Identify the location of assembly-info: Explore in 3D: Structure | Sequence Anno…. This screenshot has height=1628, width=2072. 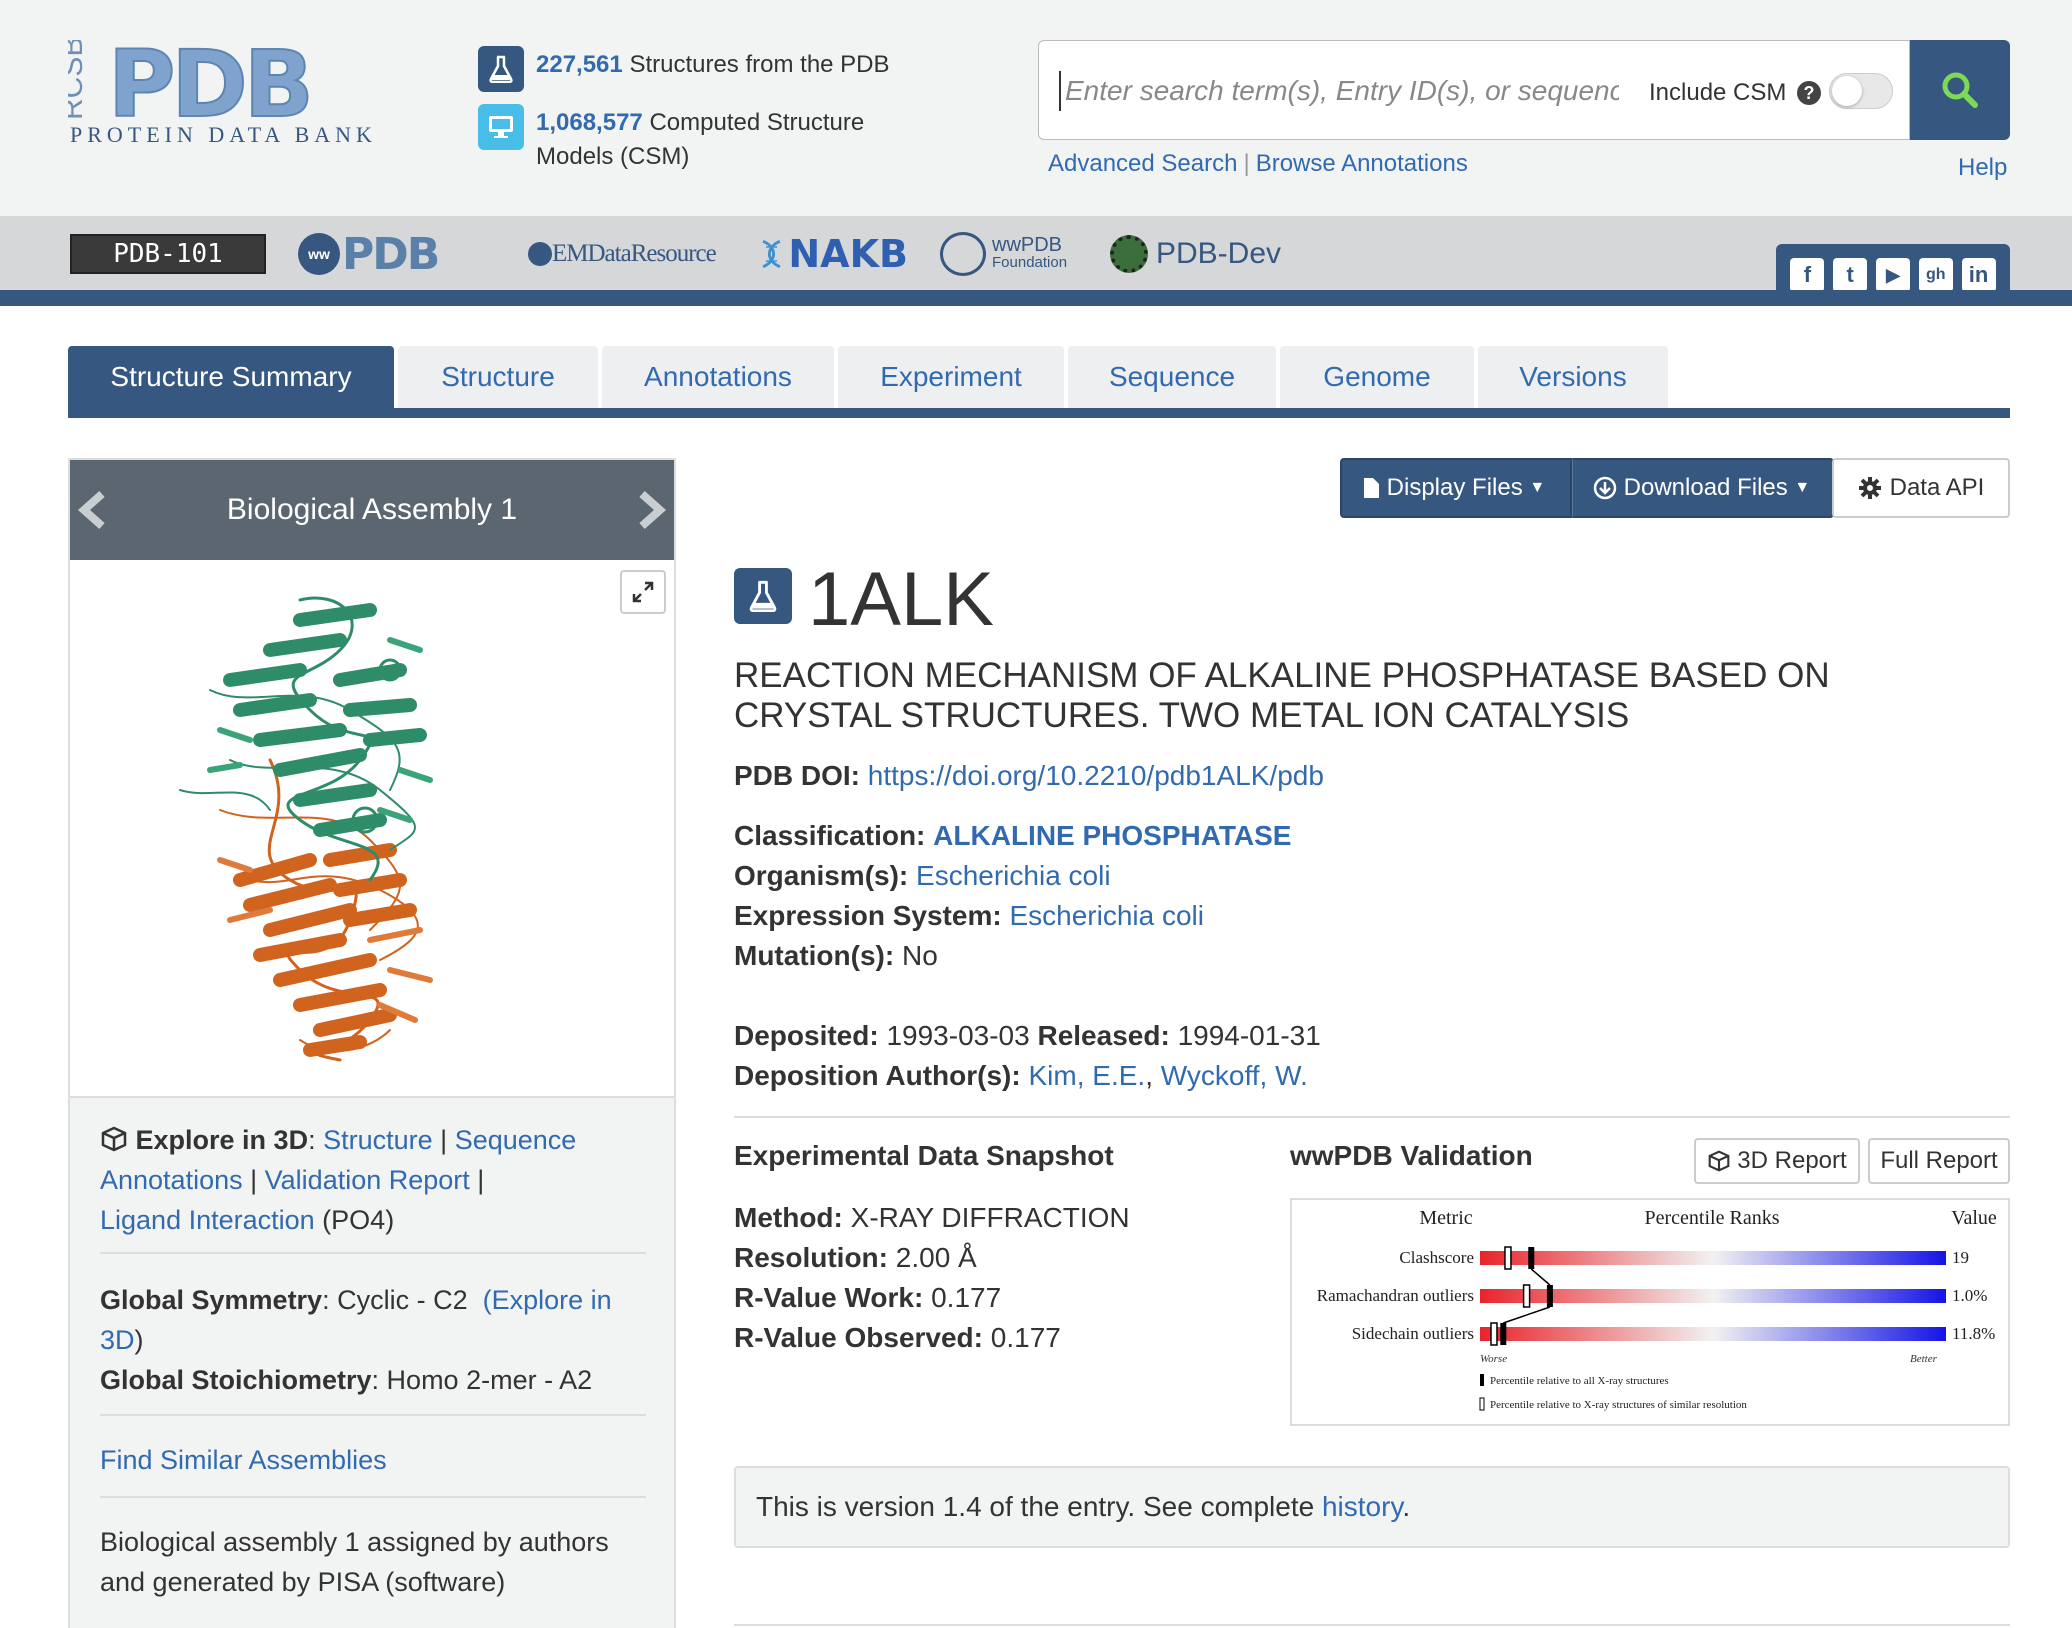
(372, 1362).